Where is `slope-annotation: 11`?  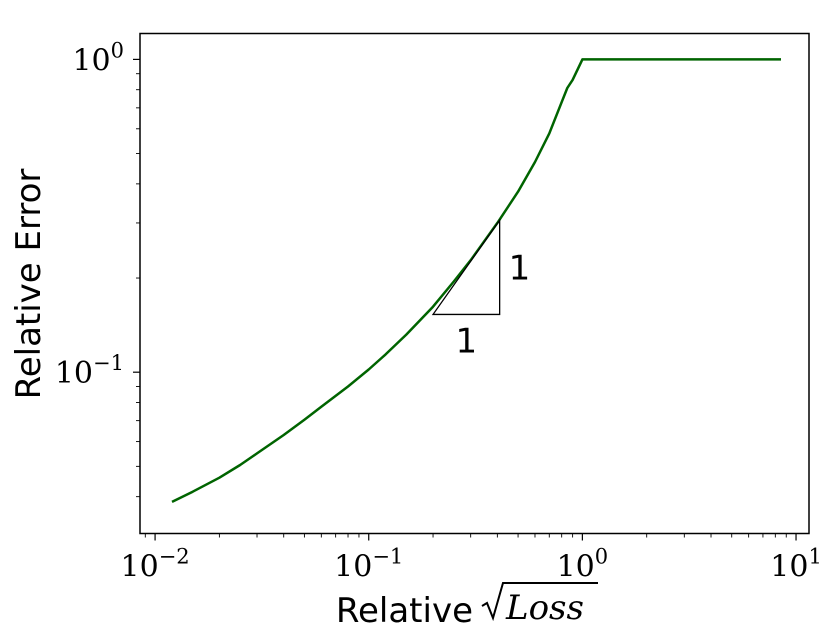 slope-annotation: 11 is located at coordinates (481, 289).